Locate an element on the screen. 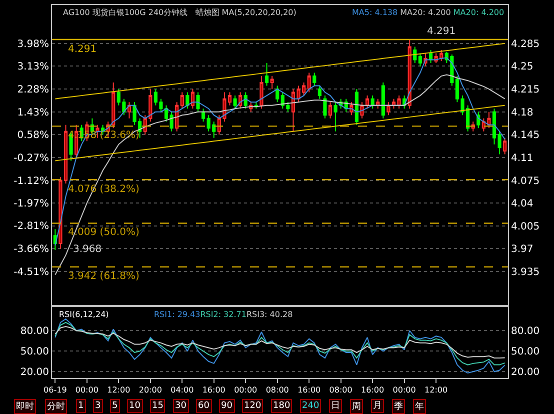  y-tick-label: 4.145 is located at coordinates (525, 136).